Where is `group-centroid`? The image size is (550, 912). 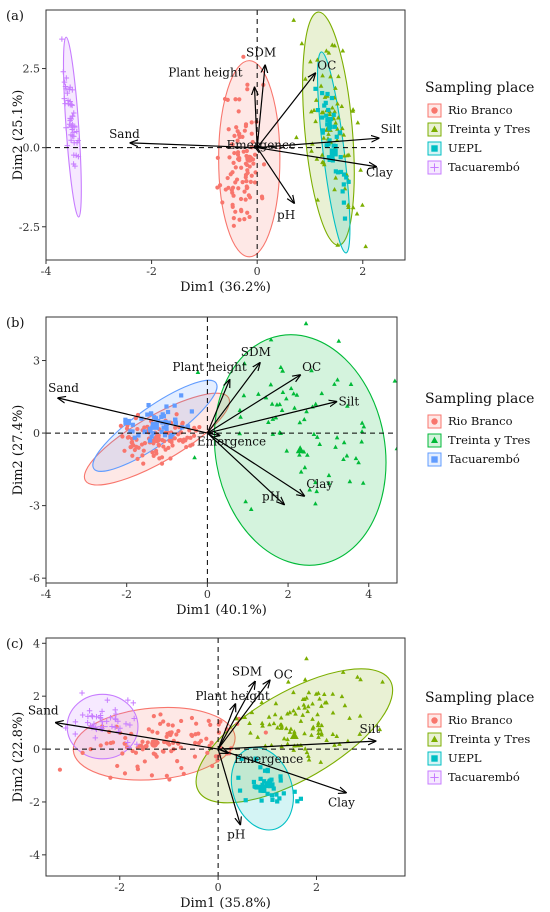 group-centroid is located at coordinates (154, 743).